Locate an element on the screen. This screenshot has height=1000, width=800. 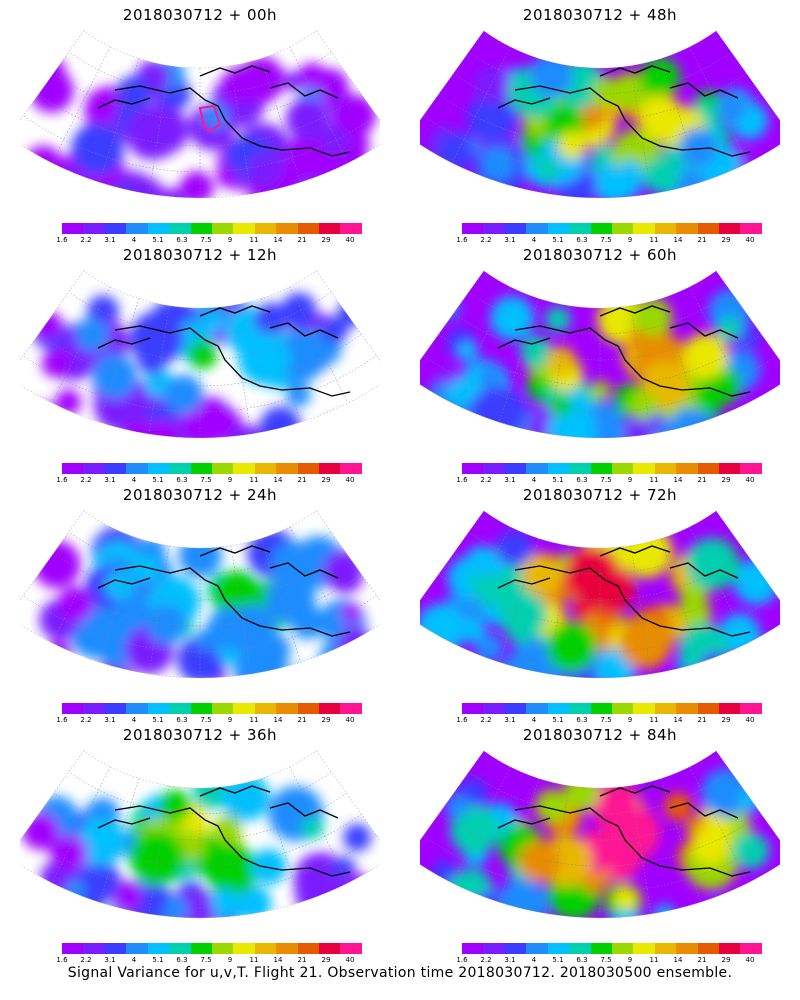
flight-track is located at coordinates (210, 119).